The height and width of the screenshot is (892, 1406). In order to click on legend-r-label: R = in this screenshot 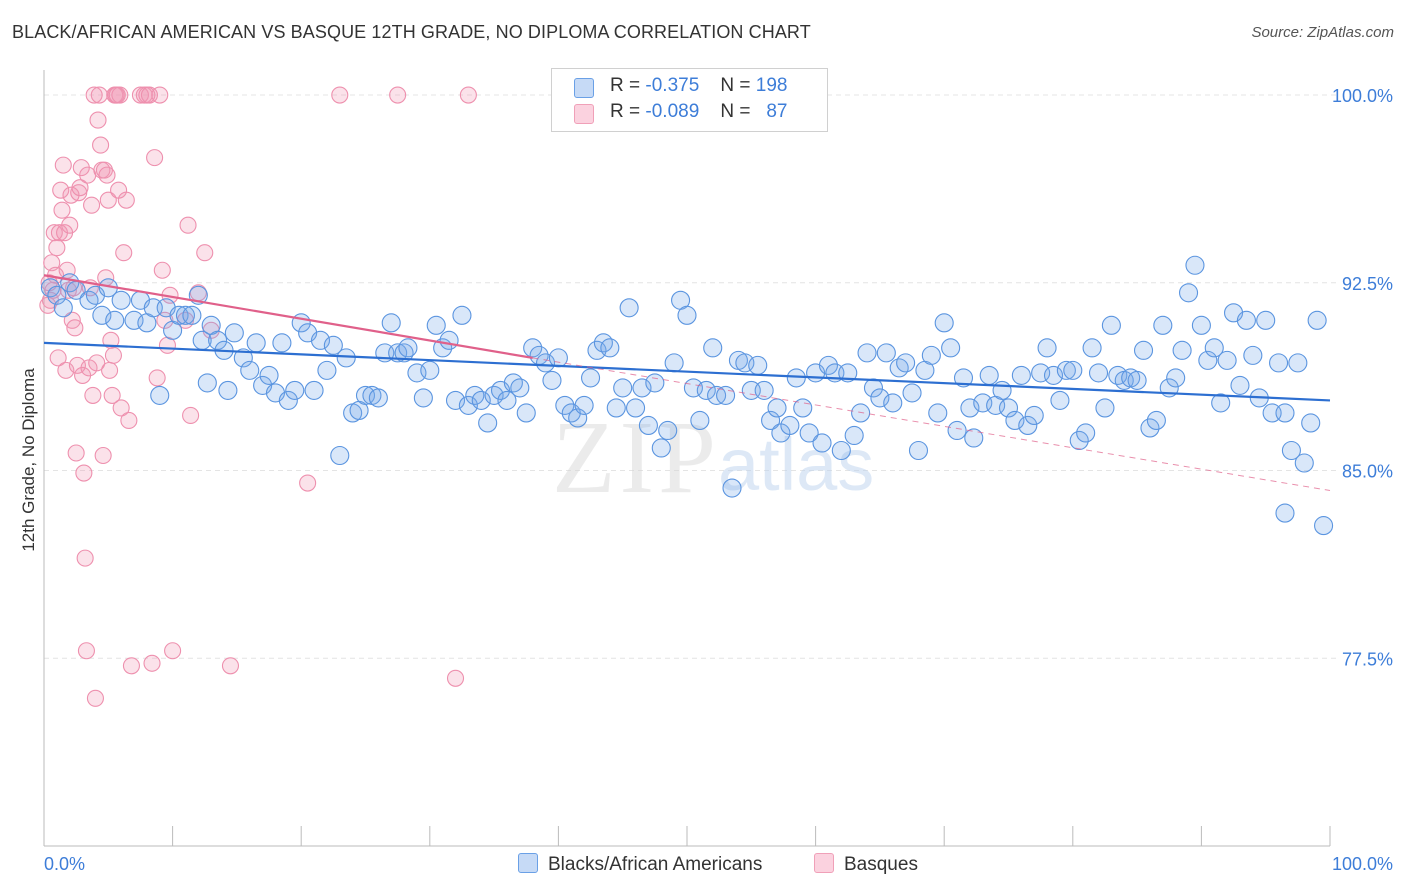, I will do `click(625, 85)`.